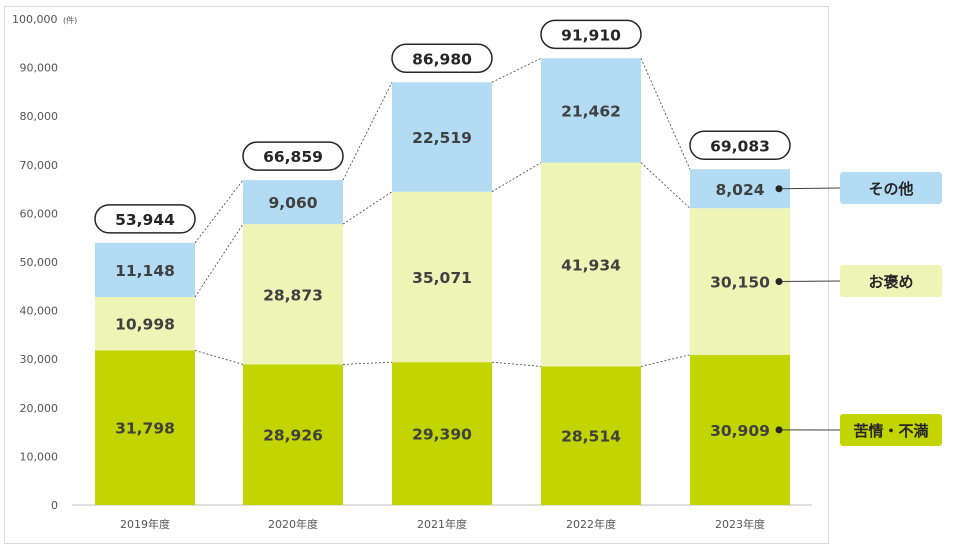 The height and width of the screenshot is (550, 957). I want to click on x-tick-label: 2020年度, so click(293, 524).